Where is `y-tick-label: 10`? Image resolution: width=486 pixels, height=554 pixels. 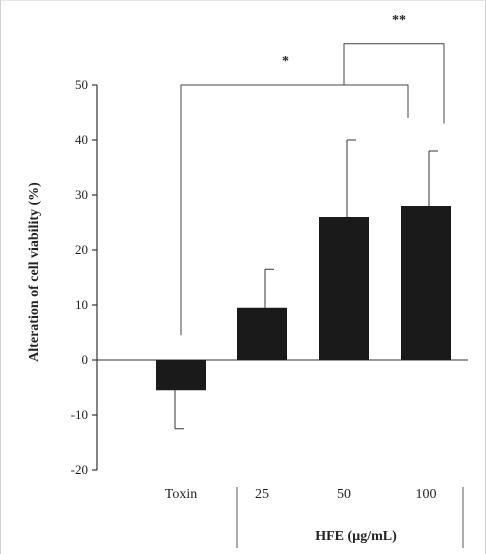 y-tick-label: 10 is located at coordinates (81, 304).